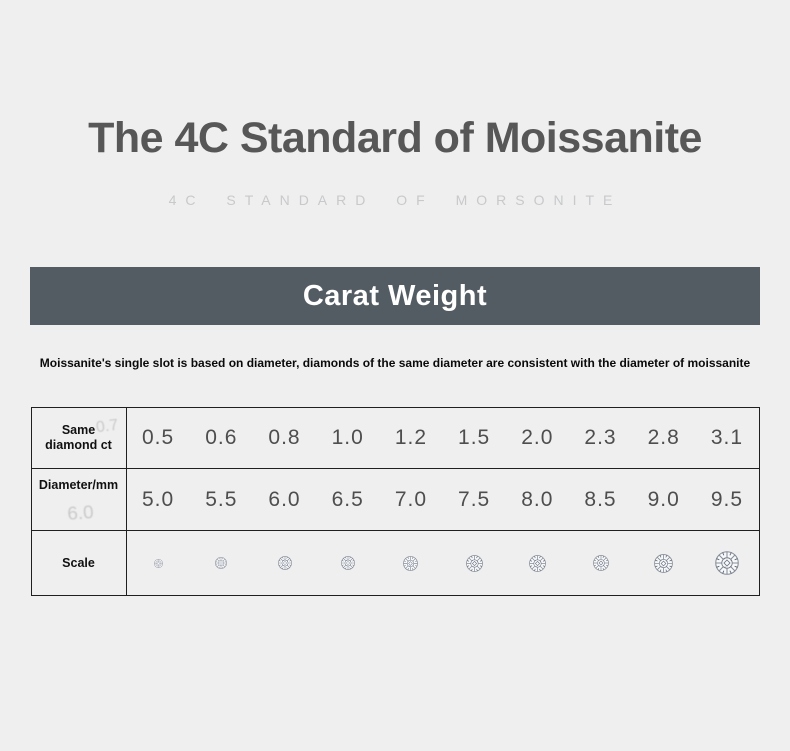  I want to click on carat-value: 1.5, so click(474, 437).